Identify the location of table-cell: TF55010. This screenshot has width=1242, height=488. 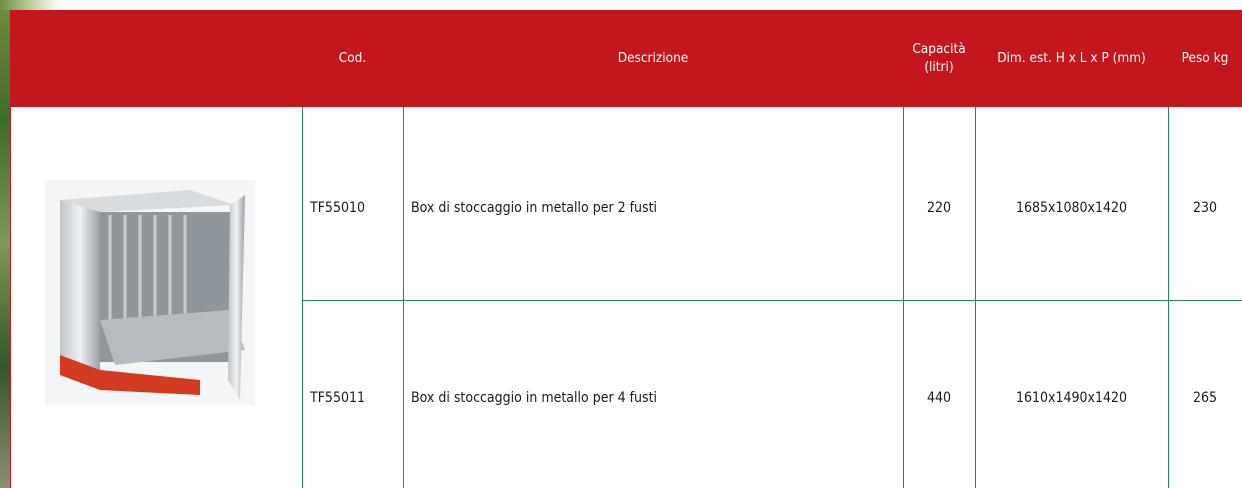
(337, 207).